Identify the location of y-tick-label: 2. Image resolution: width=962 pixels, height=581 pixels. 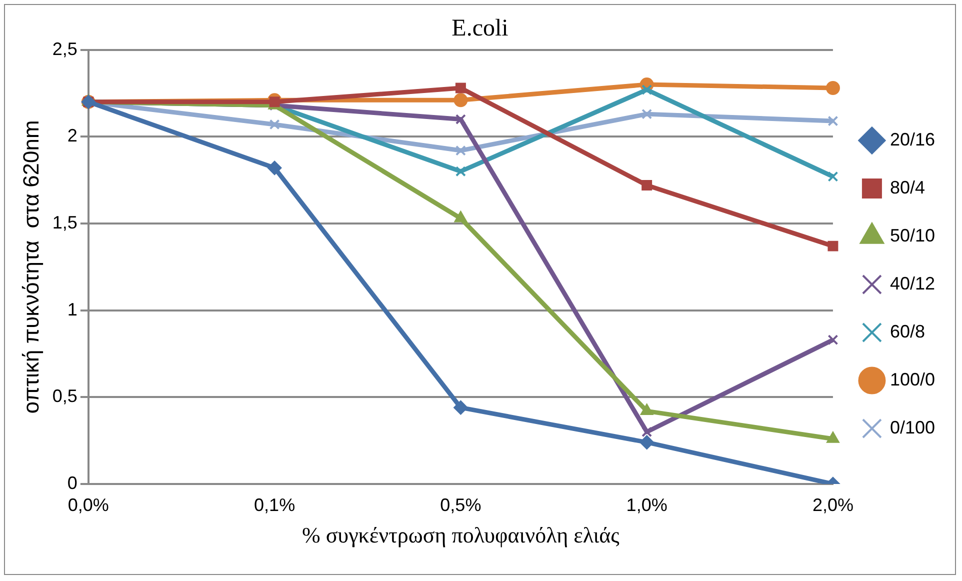
(72, 136).